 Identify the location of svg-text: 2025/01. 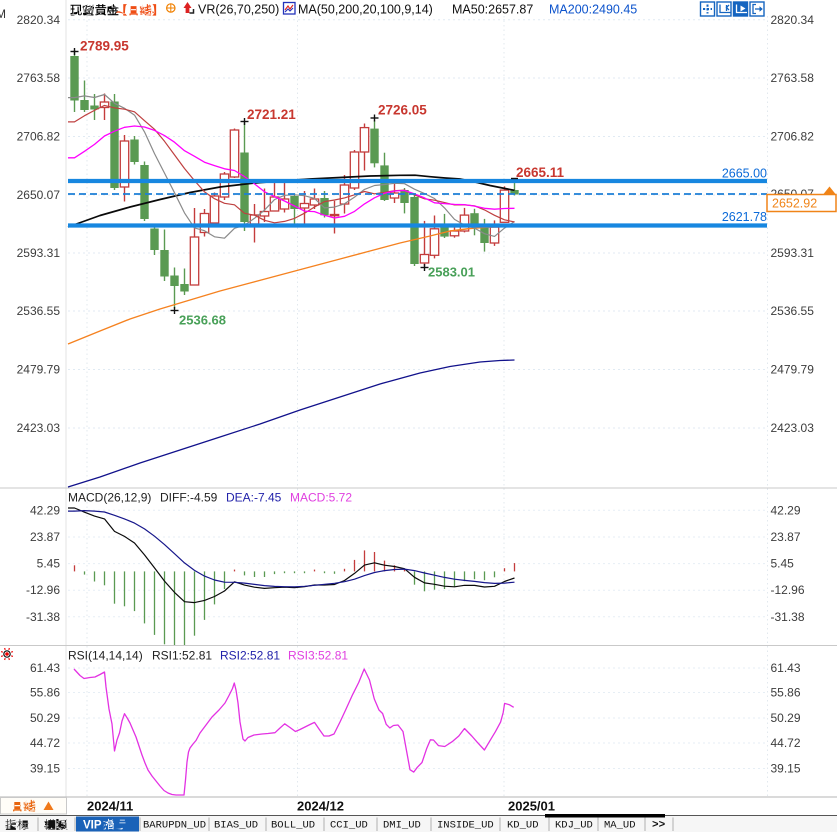
(531, 806).